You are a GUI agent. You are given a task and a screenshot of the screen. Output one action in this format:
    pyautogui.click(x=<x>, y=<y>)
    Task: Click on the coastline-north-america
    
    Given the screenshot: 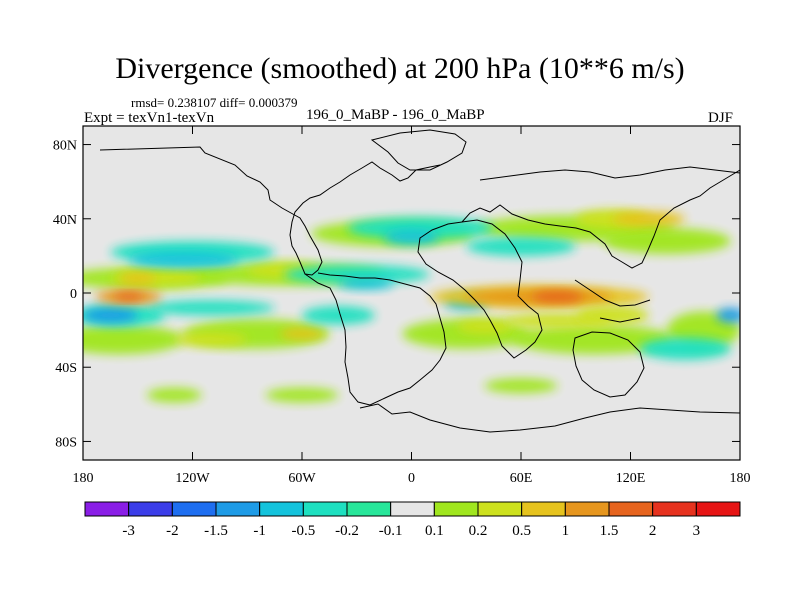 What is the action you would take?
    pyautogui.click(x=270, y=211)
    